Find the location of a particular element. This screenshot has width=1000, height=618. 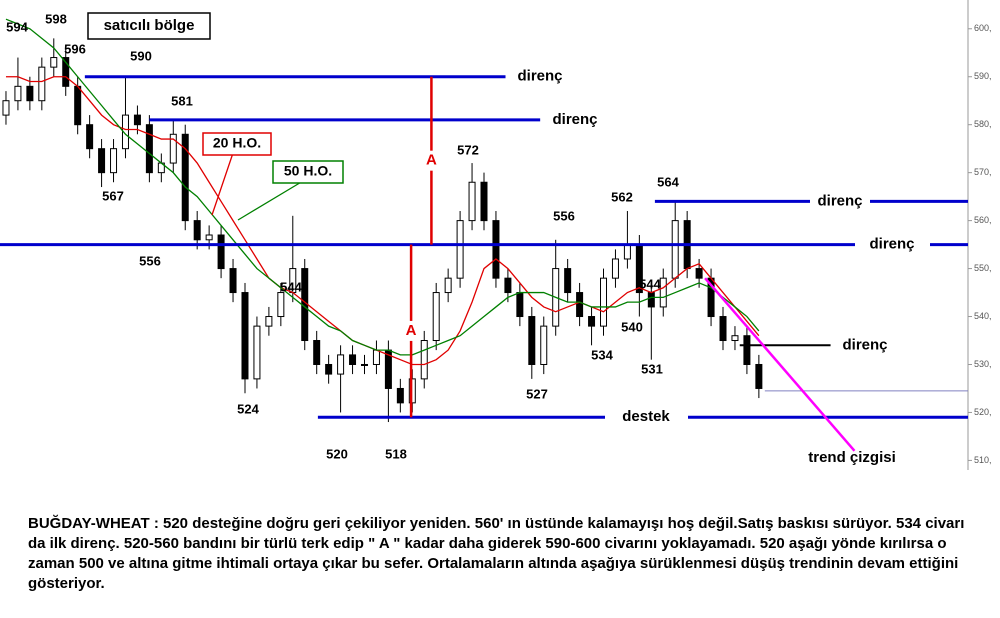

y-tick-label: 590, is located at coordinates (983, 76).